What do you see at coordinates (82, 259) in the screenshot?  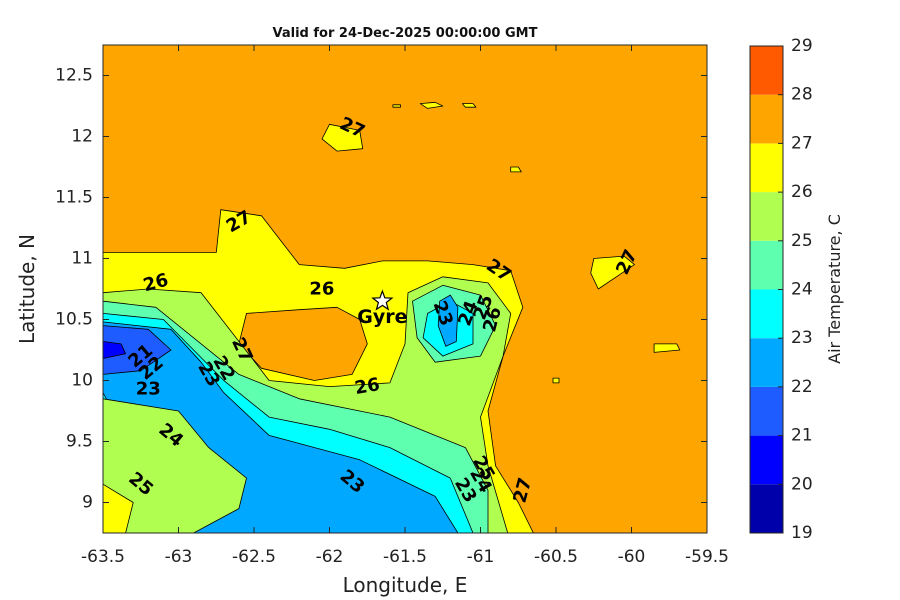 I see `y-tick-label: 11` at bounding box center [82, 259].